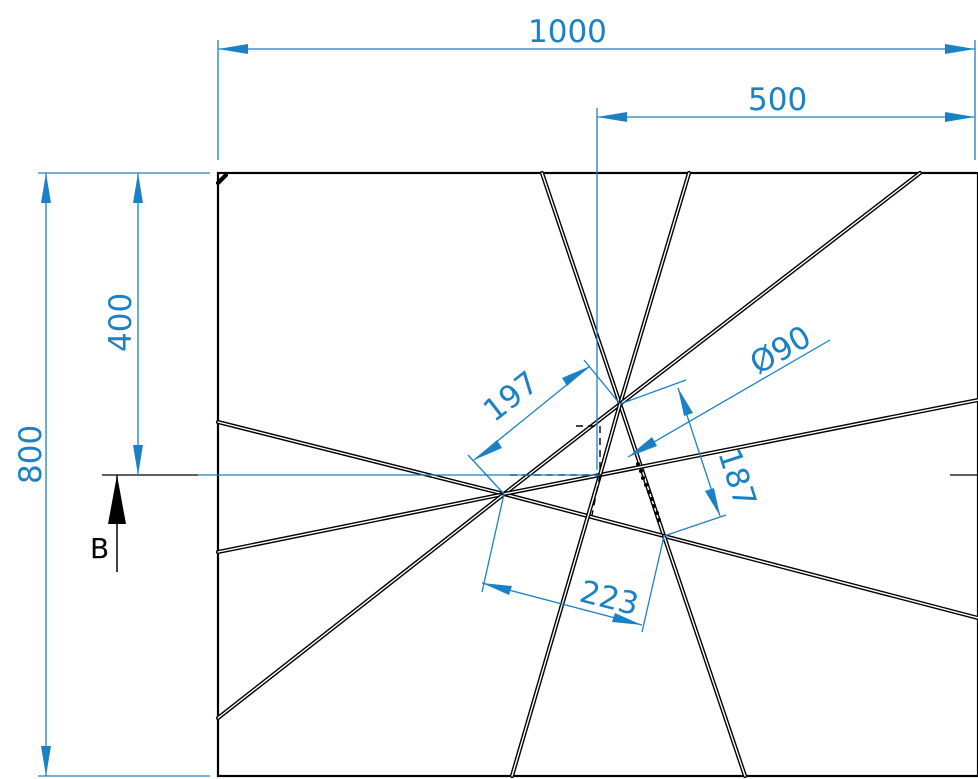 This screenshot has height=779, width=978. Describe the element at coordinates (704, 656) in the screenshot. I see `cut-line-bottom-center` at that location.